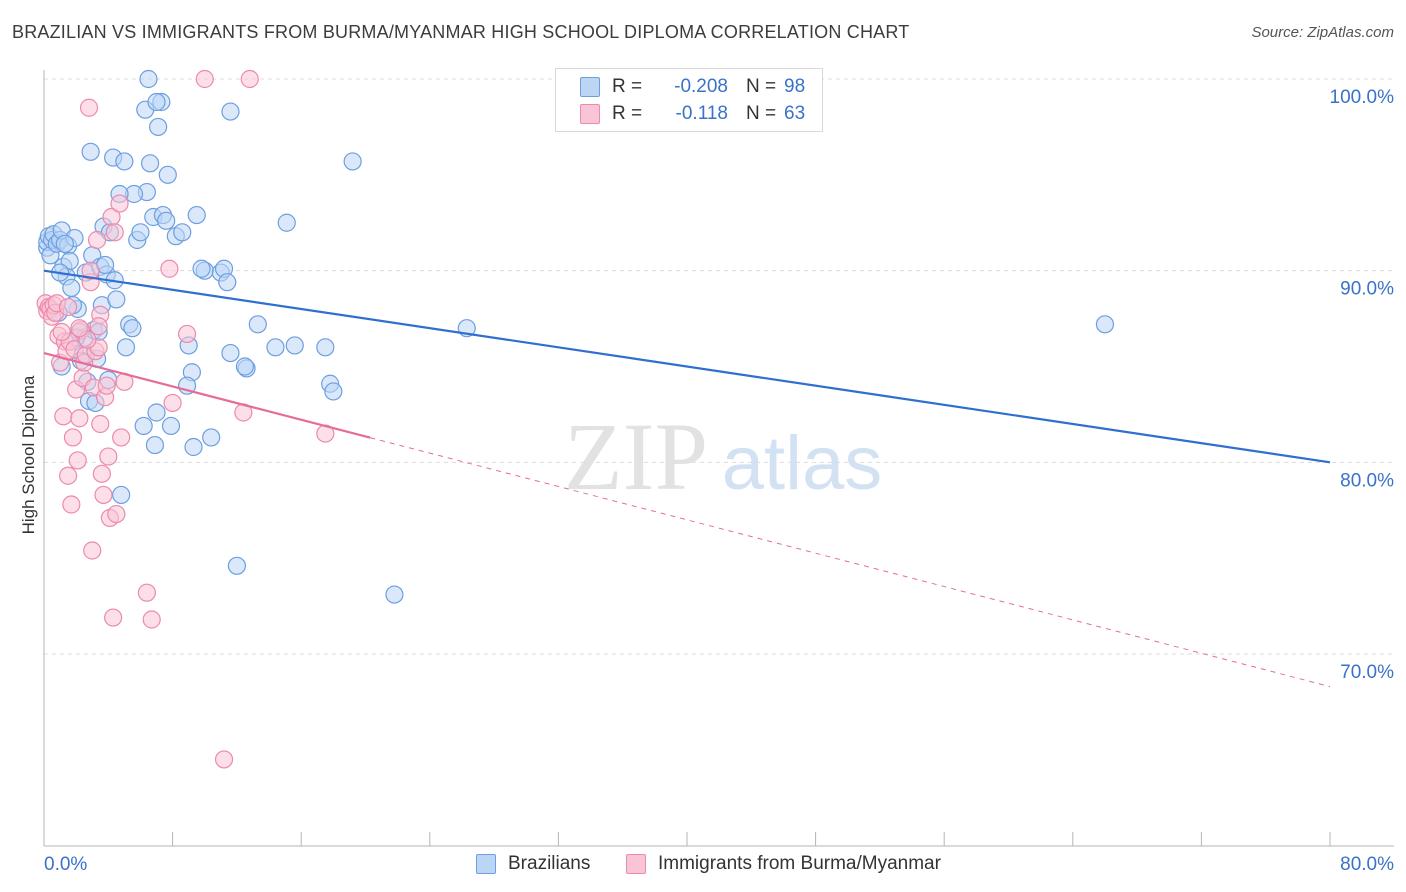 This screenshot has height=892, width=1406. I want to click on bottom-legend-brazilians: Brazilians, so click(533, 864).